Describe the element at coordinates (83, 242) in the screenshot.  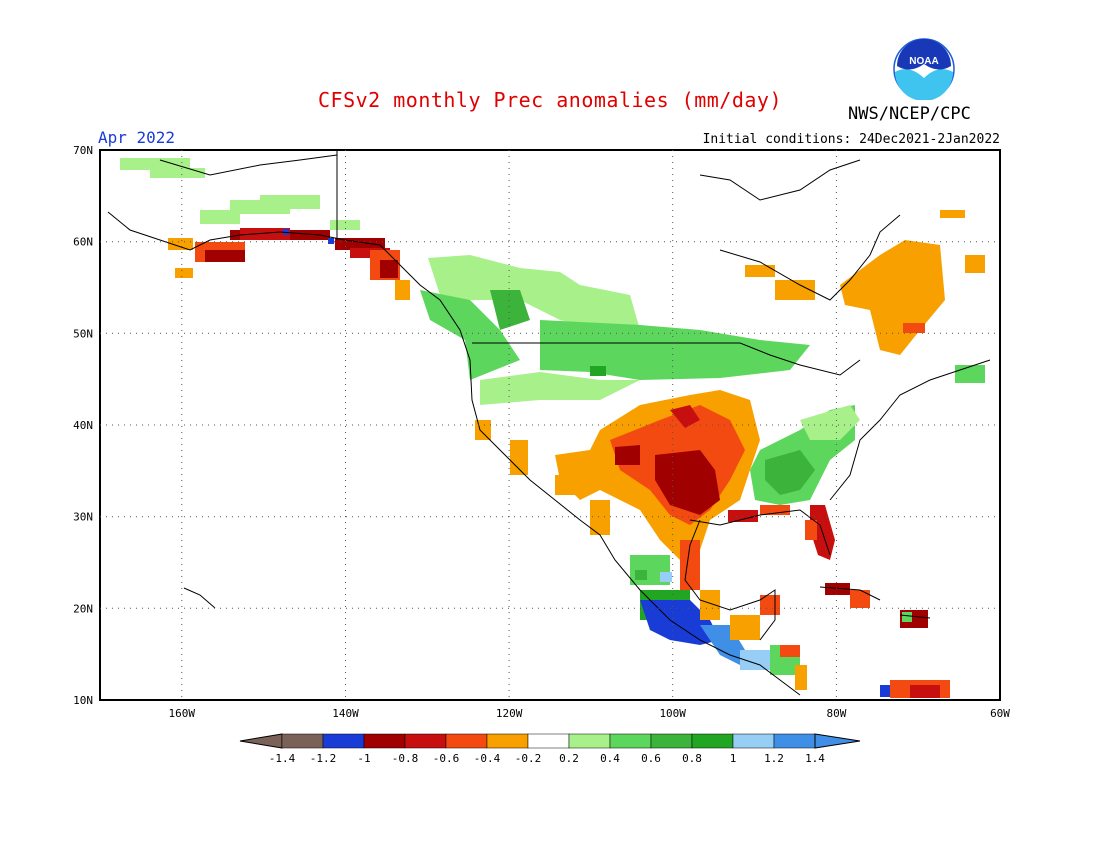
I see `lat-label-60n: 60N` at that location.